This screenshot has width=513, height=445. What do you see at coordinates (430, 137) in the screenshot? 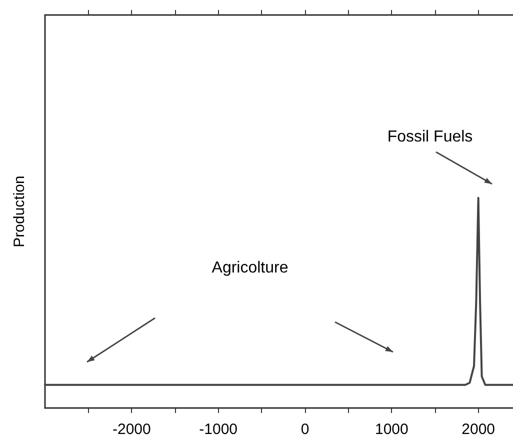
I see `text: Fossil Fuels` at bounding box center [430, 137].